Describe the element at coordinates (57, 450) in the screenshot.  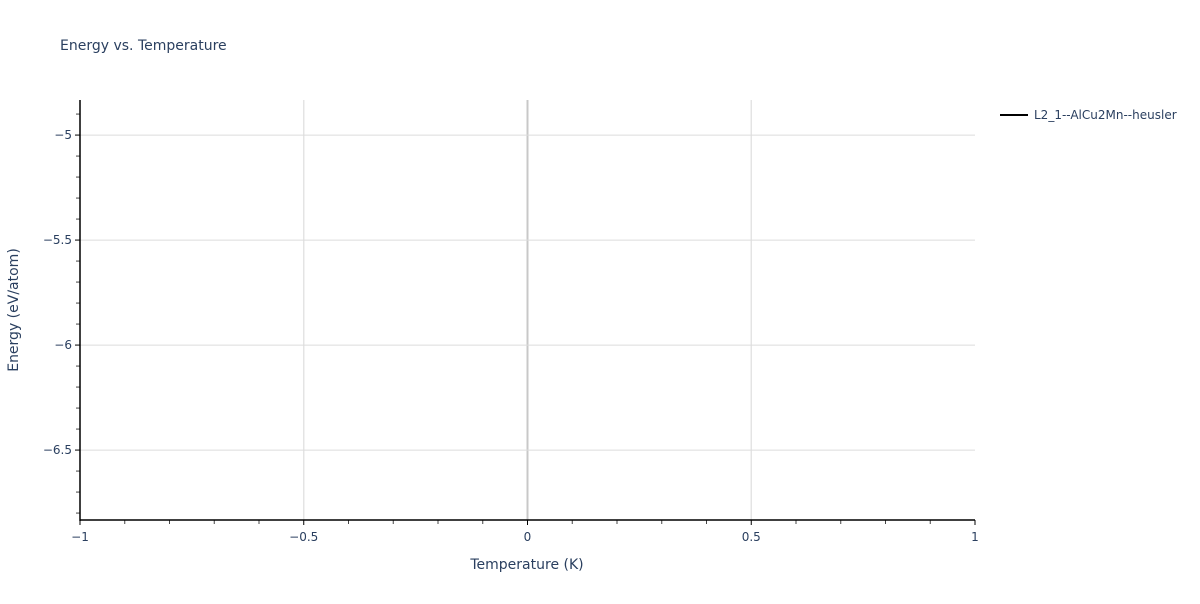
I see `y-tick-label: −6.5` at that location.